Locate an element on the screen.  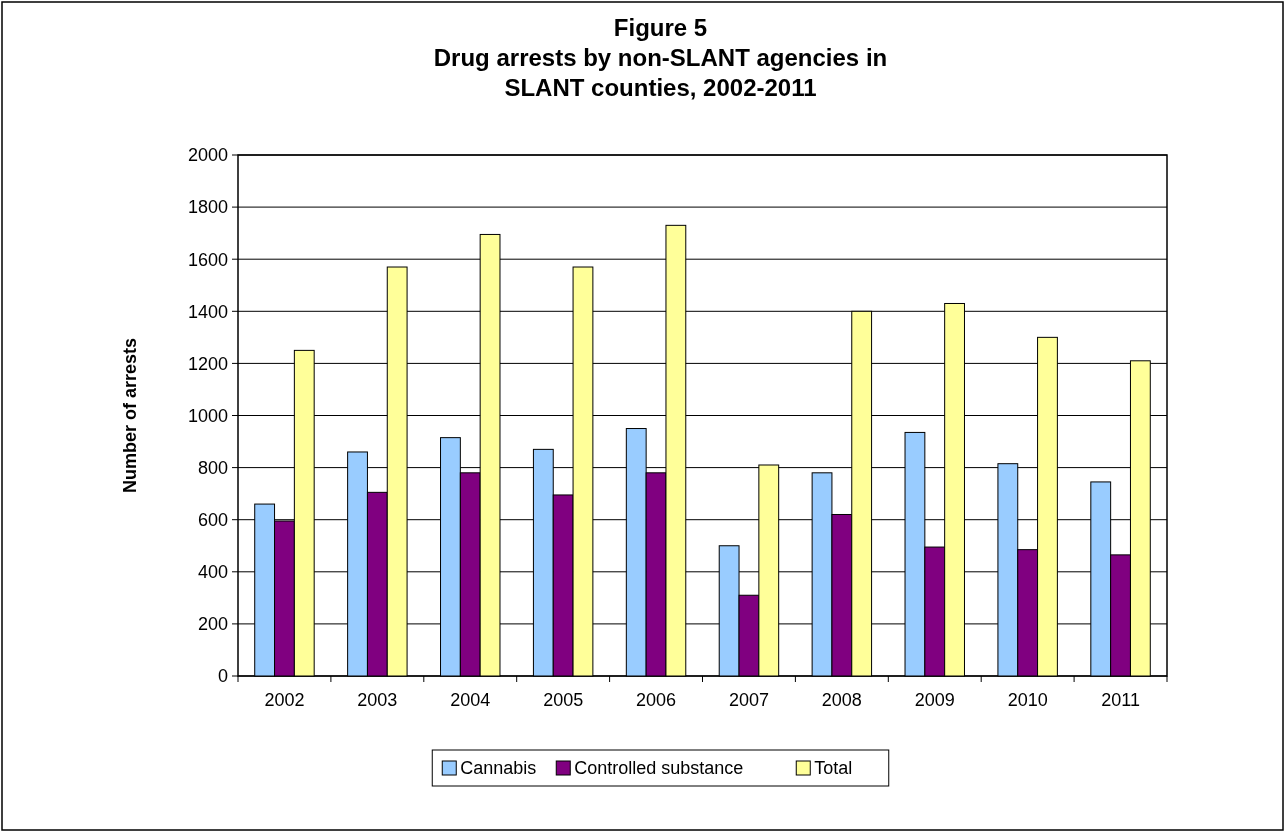
y-axis-title: Number of arrests is located at coordinates (130, 415).